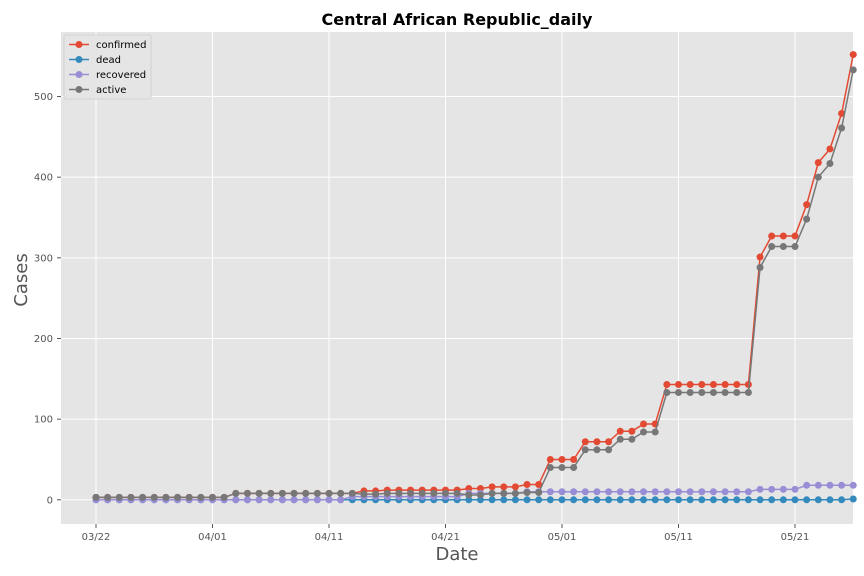 This screenshot has width=864, height=576. I want to click on legend-box, so click(107, 67).